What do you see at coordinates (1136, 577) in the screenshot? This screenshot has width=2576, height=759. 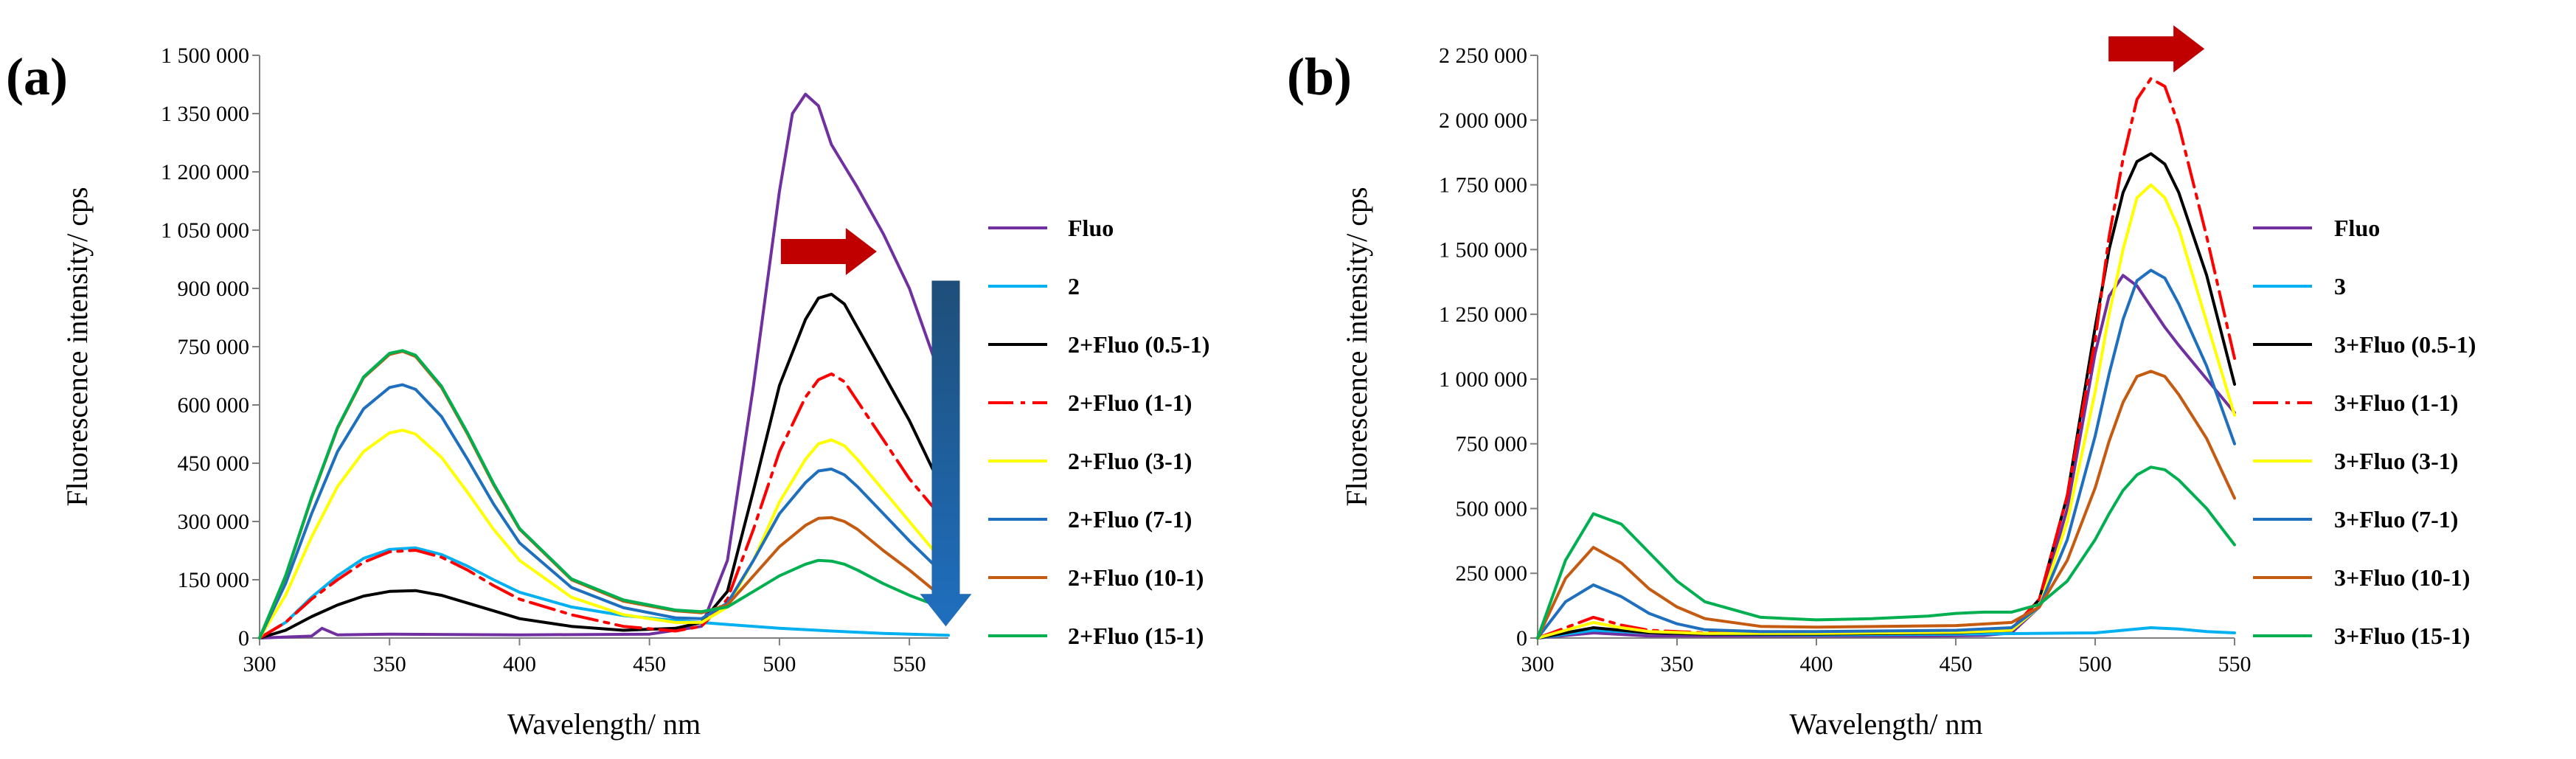 I see `legend-entry-6: 2+Fluo (10-1)` at bounding box center [1136, 577].